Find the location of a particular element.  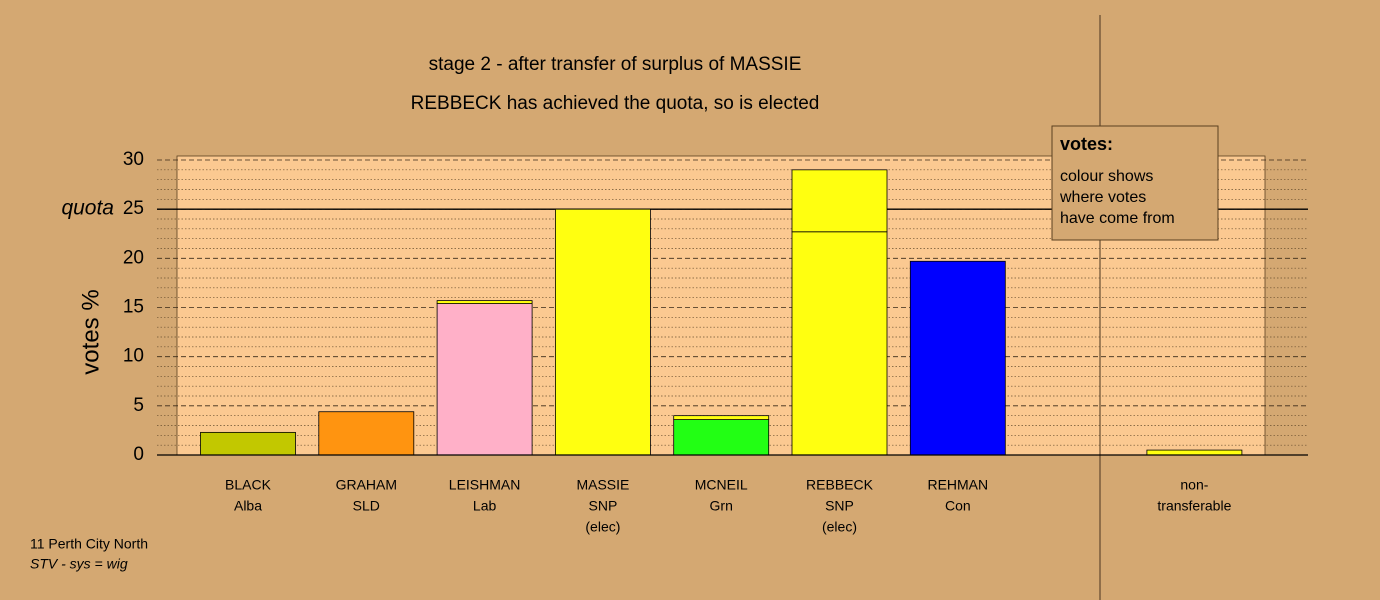

legend-box is located at coordinates (1135, 183).